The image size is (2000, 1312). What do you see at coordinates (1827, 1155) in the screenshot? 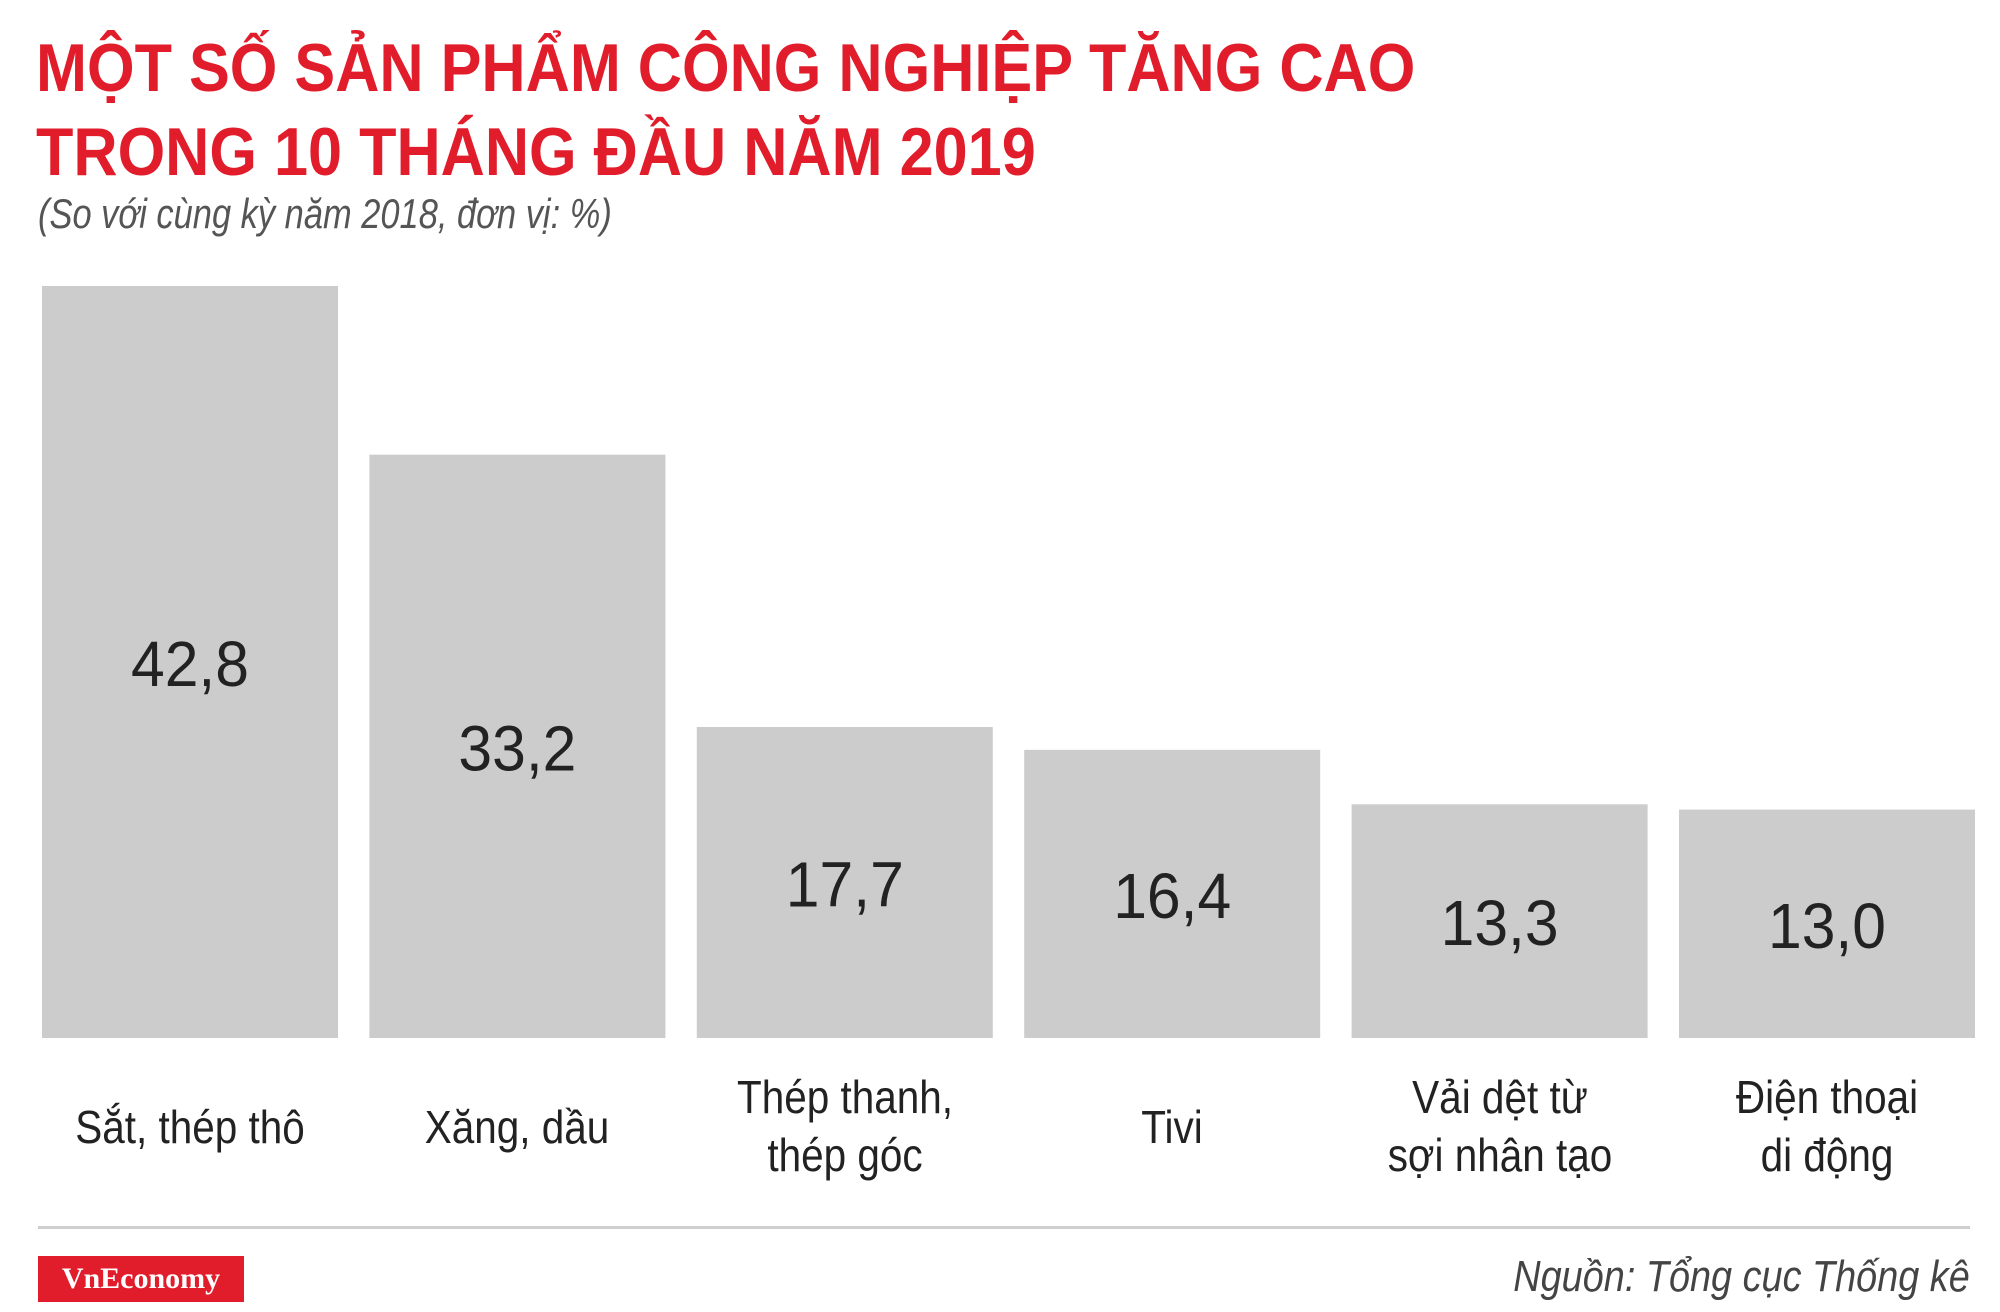
I see `category-label-line: di động` at bounding box center [1827, 1155].